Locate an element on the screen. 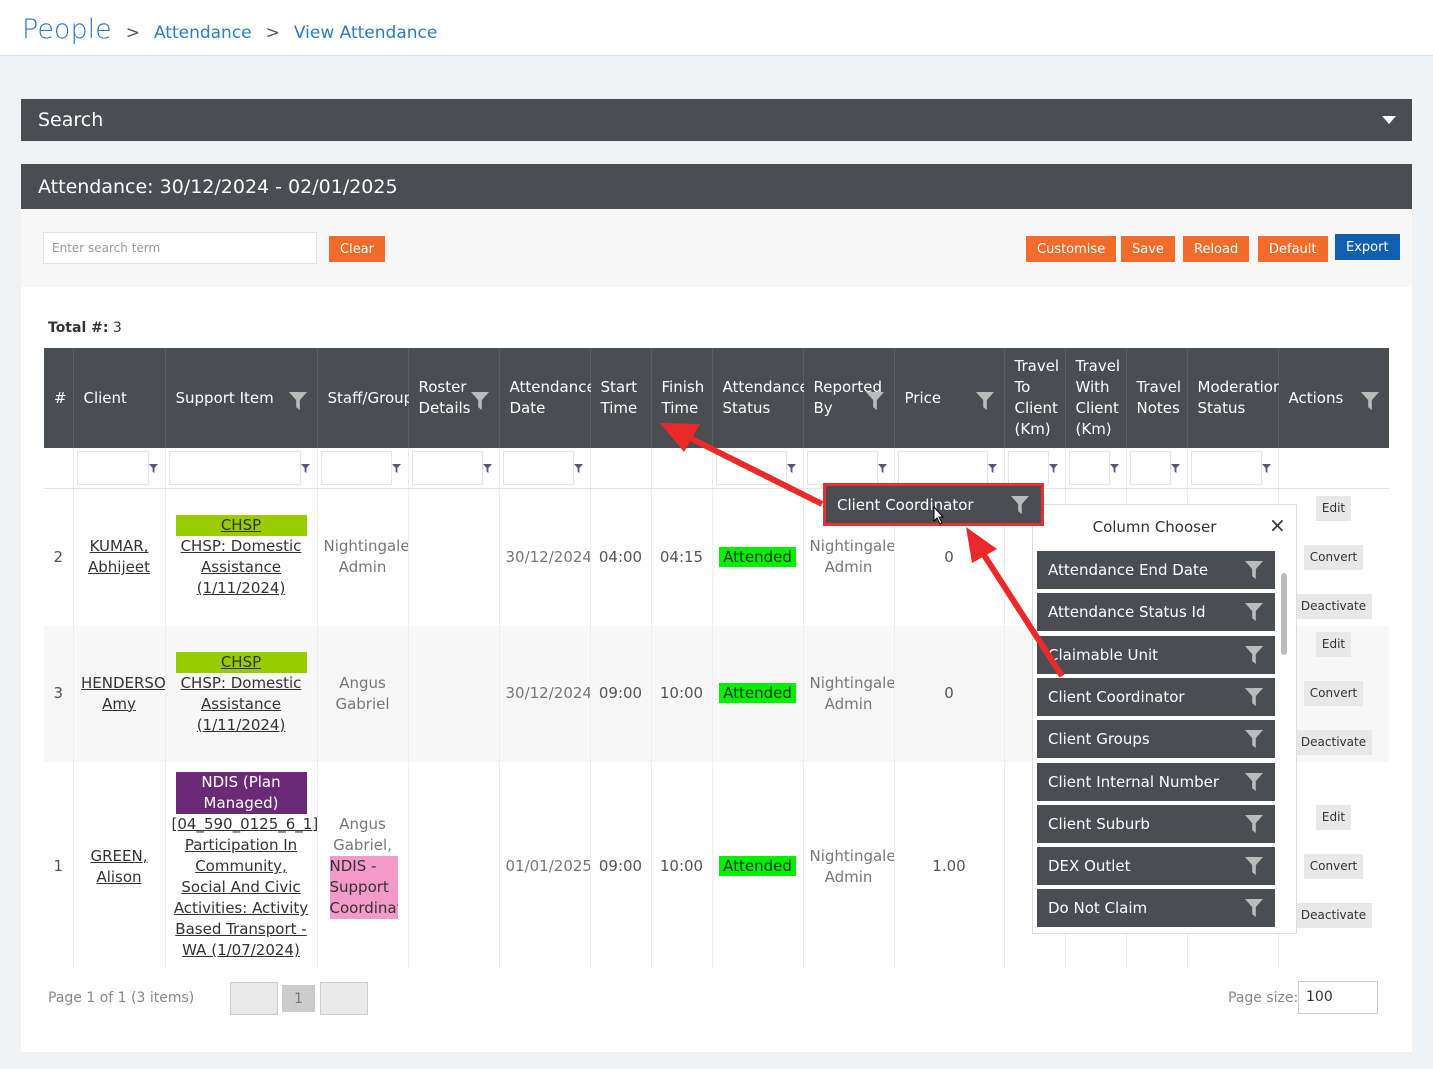 This screenshot has height=1069, width=1433. client-link: KUMAR, Abhijeet is located at coordinates (119, 557).